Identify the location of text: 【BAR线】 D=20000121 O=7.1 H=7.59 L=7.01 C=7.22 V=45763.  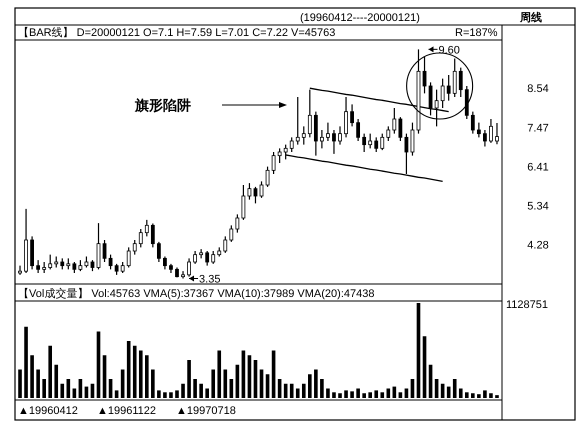
(177, 32).